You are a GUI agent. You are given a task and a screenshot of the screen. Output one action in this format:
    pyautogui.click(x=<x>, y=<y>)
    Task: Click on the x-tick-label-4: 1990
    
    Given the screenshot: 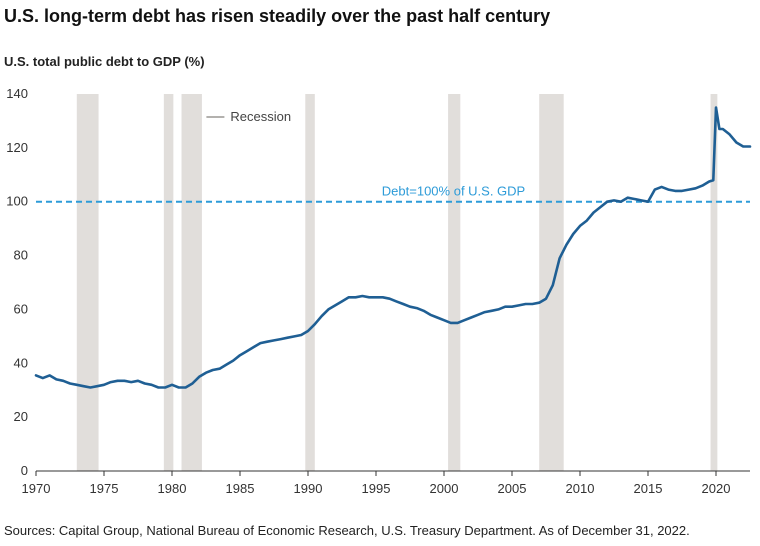 What is the action you would take?
    pyautogui.click(x=308, y=488)
    